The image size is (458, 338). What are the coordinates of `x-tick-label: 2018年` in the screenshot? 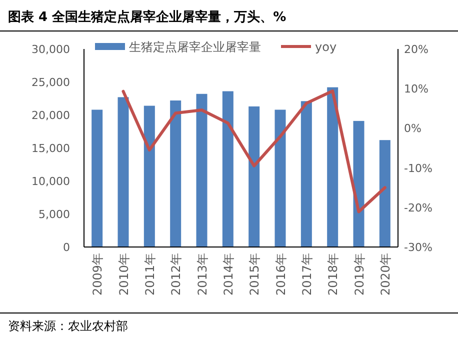 It's located at (333, 274).